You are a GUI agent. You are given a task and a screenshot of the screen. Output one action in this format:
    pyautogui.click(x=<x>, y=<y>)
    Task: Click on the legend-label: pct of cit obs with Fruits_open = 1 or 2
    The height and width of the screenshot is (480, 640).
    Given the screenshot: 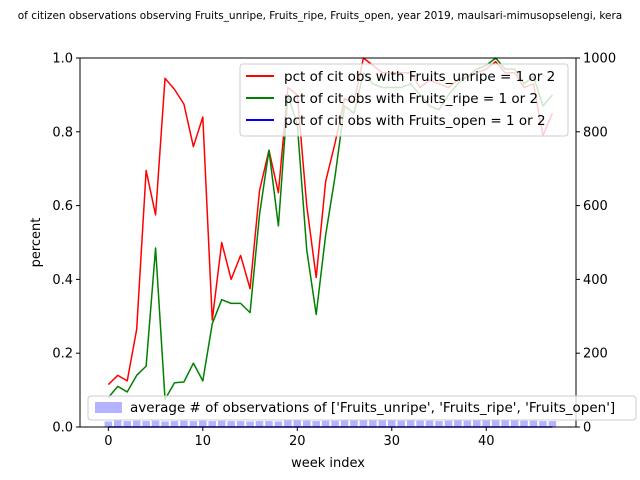 What is the action you would take?
    pyautogui.click(x=415, y=121)
    